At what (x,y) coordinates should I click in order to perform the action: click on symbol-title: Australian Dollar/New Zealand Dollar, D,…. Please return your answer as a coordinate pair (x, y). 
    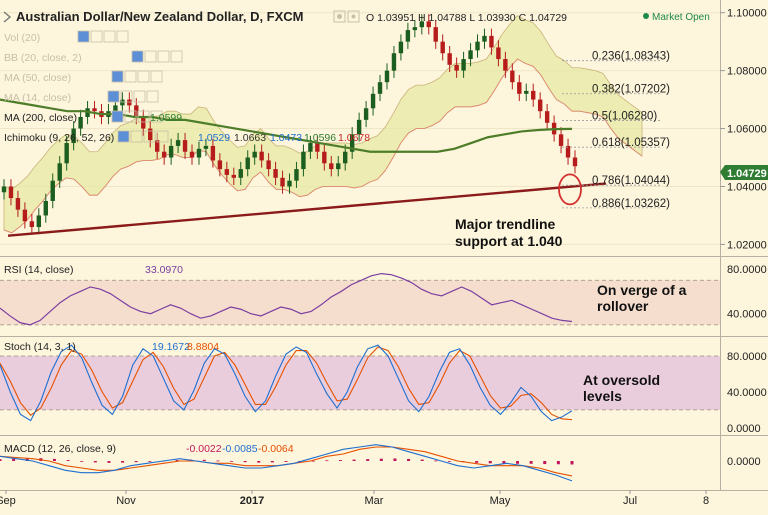
    Looking at the image, I should click on (160, 16).